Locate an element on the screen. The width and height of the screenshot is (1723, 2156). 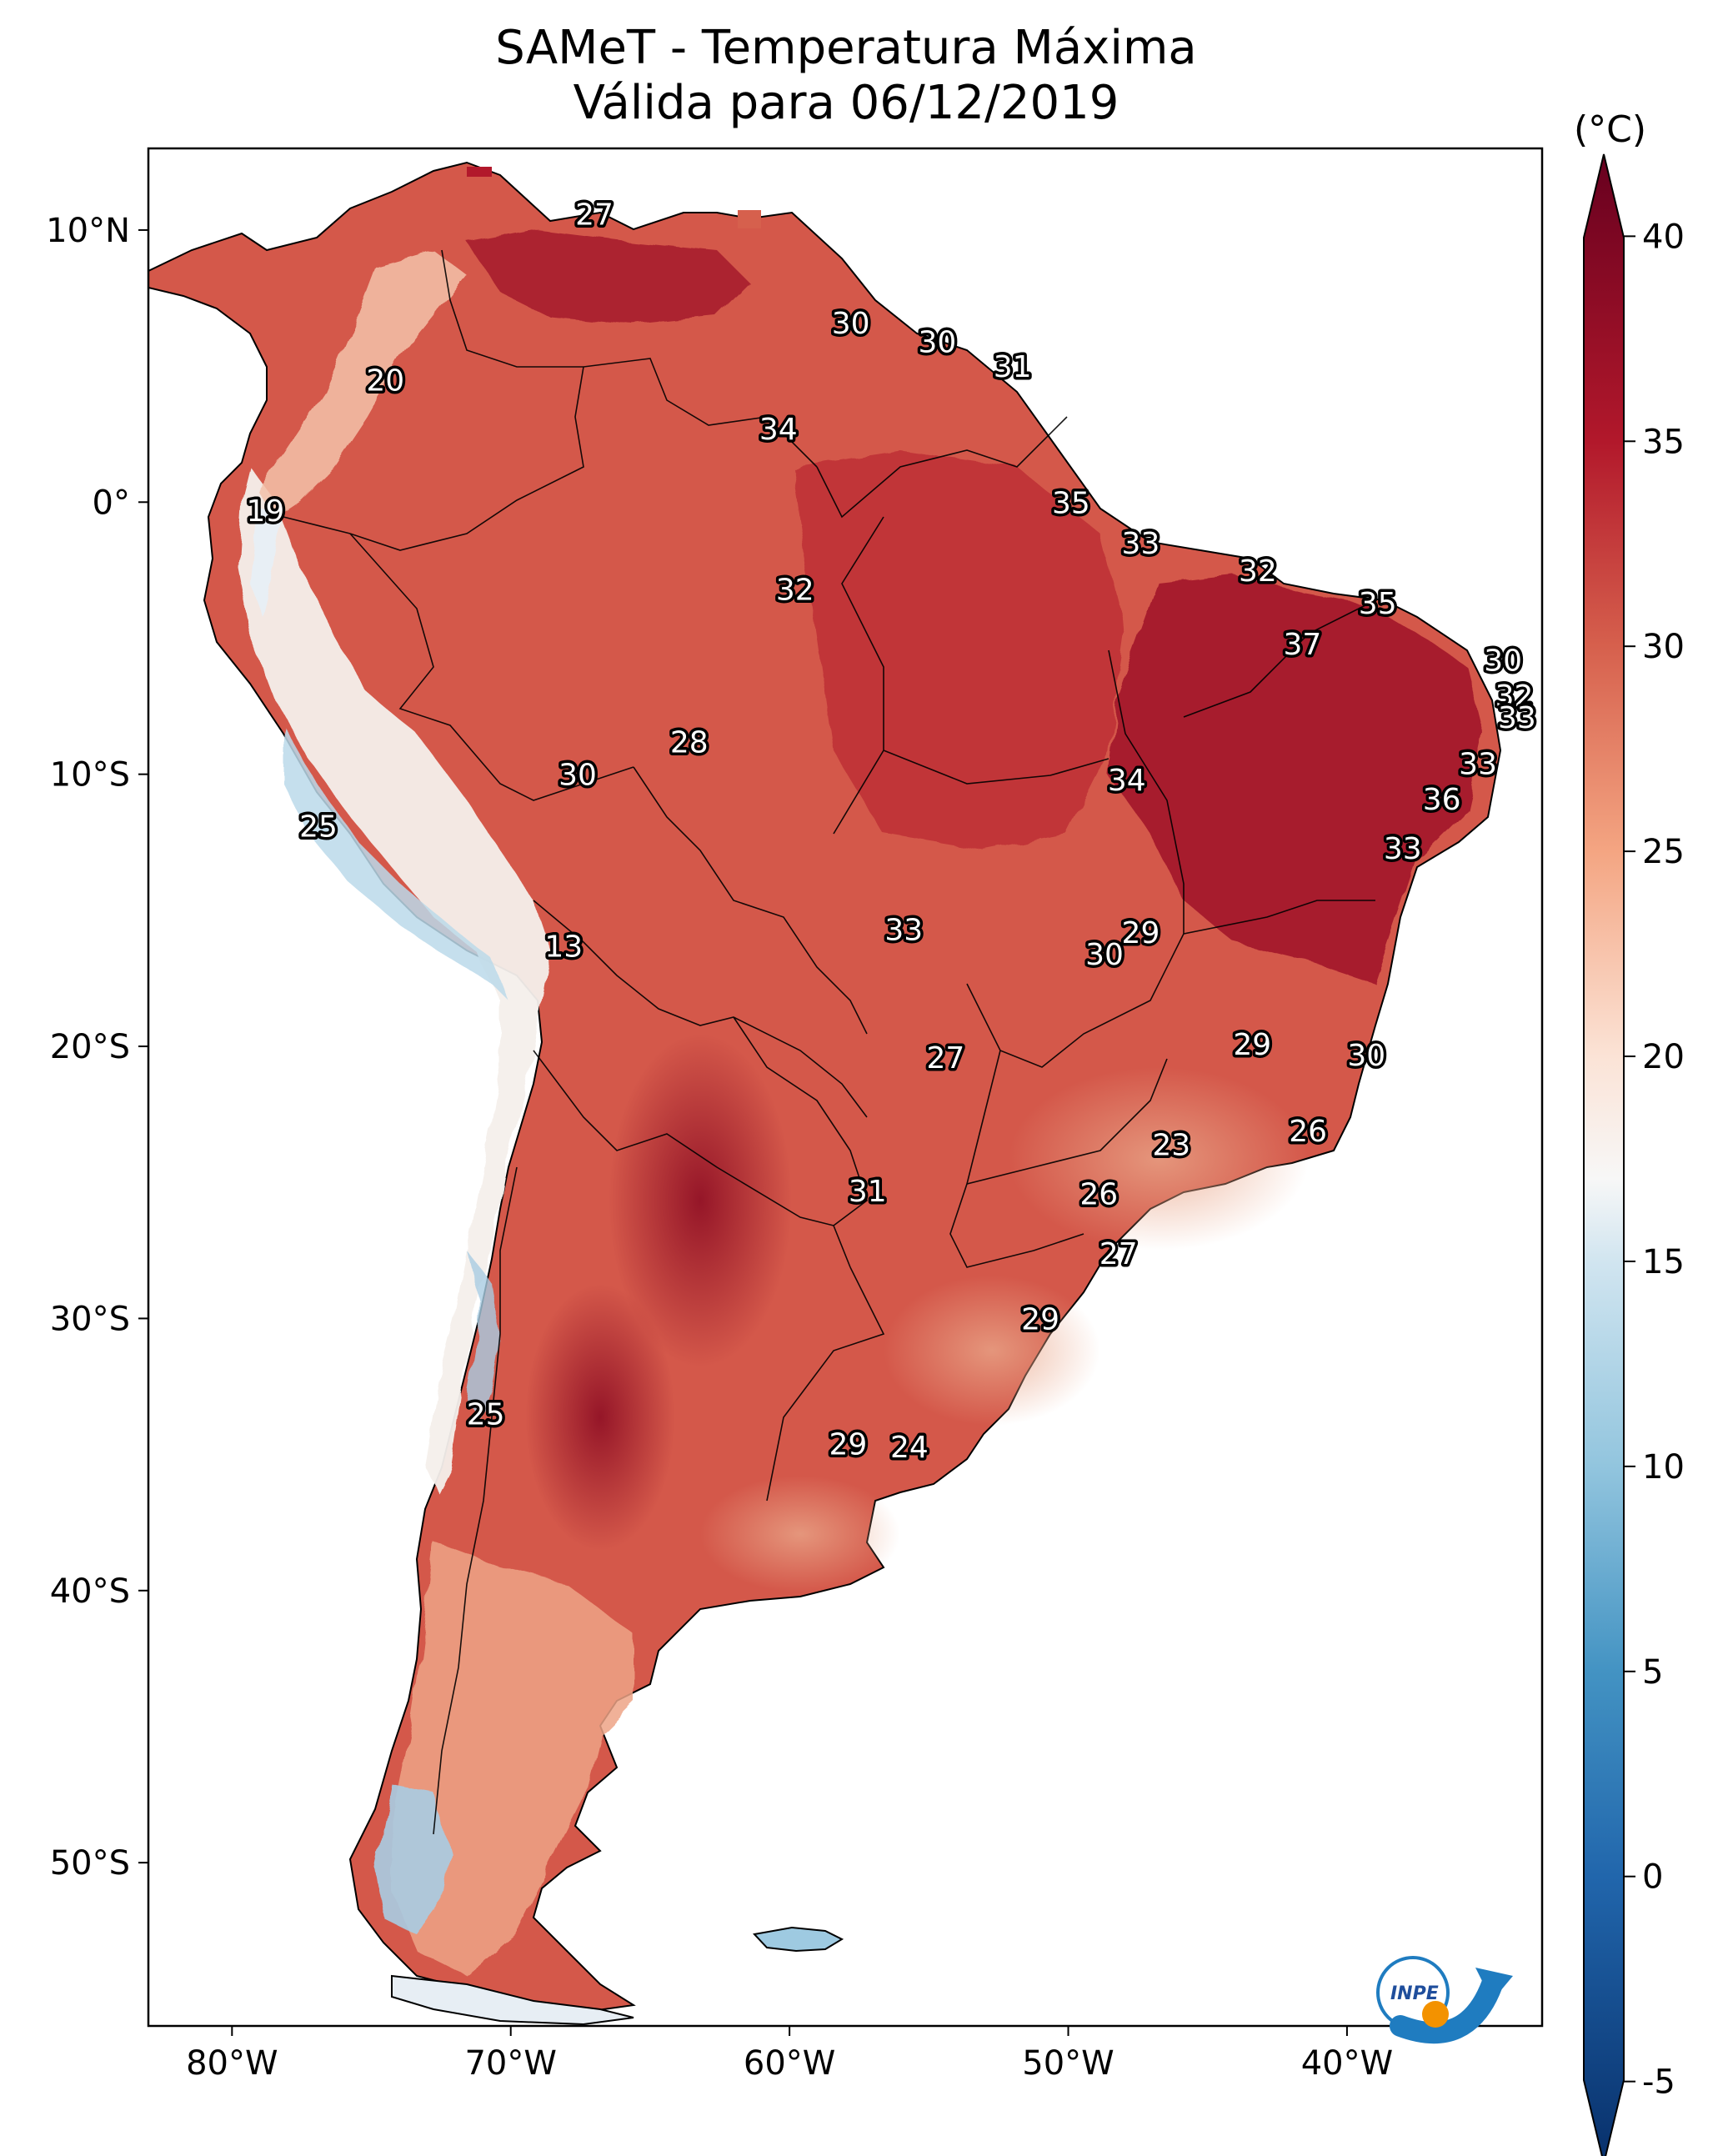
patagonia-ice is located at coordinates (413, 1859).